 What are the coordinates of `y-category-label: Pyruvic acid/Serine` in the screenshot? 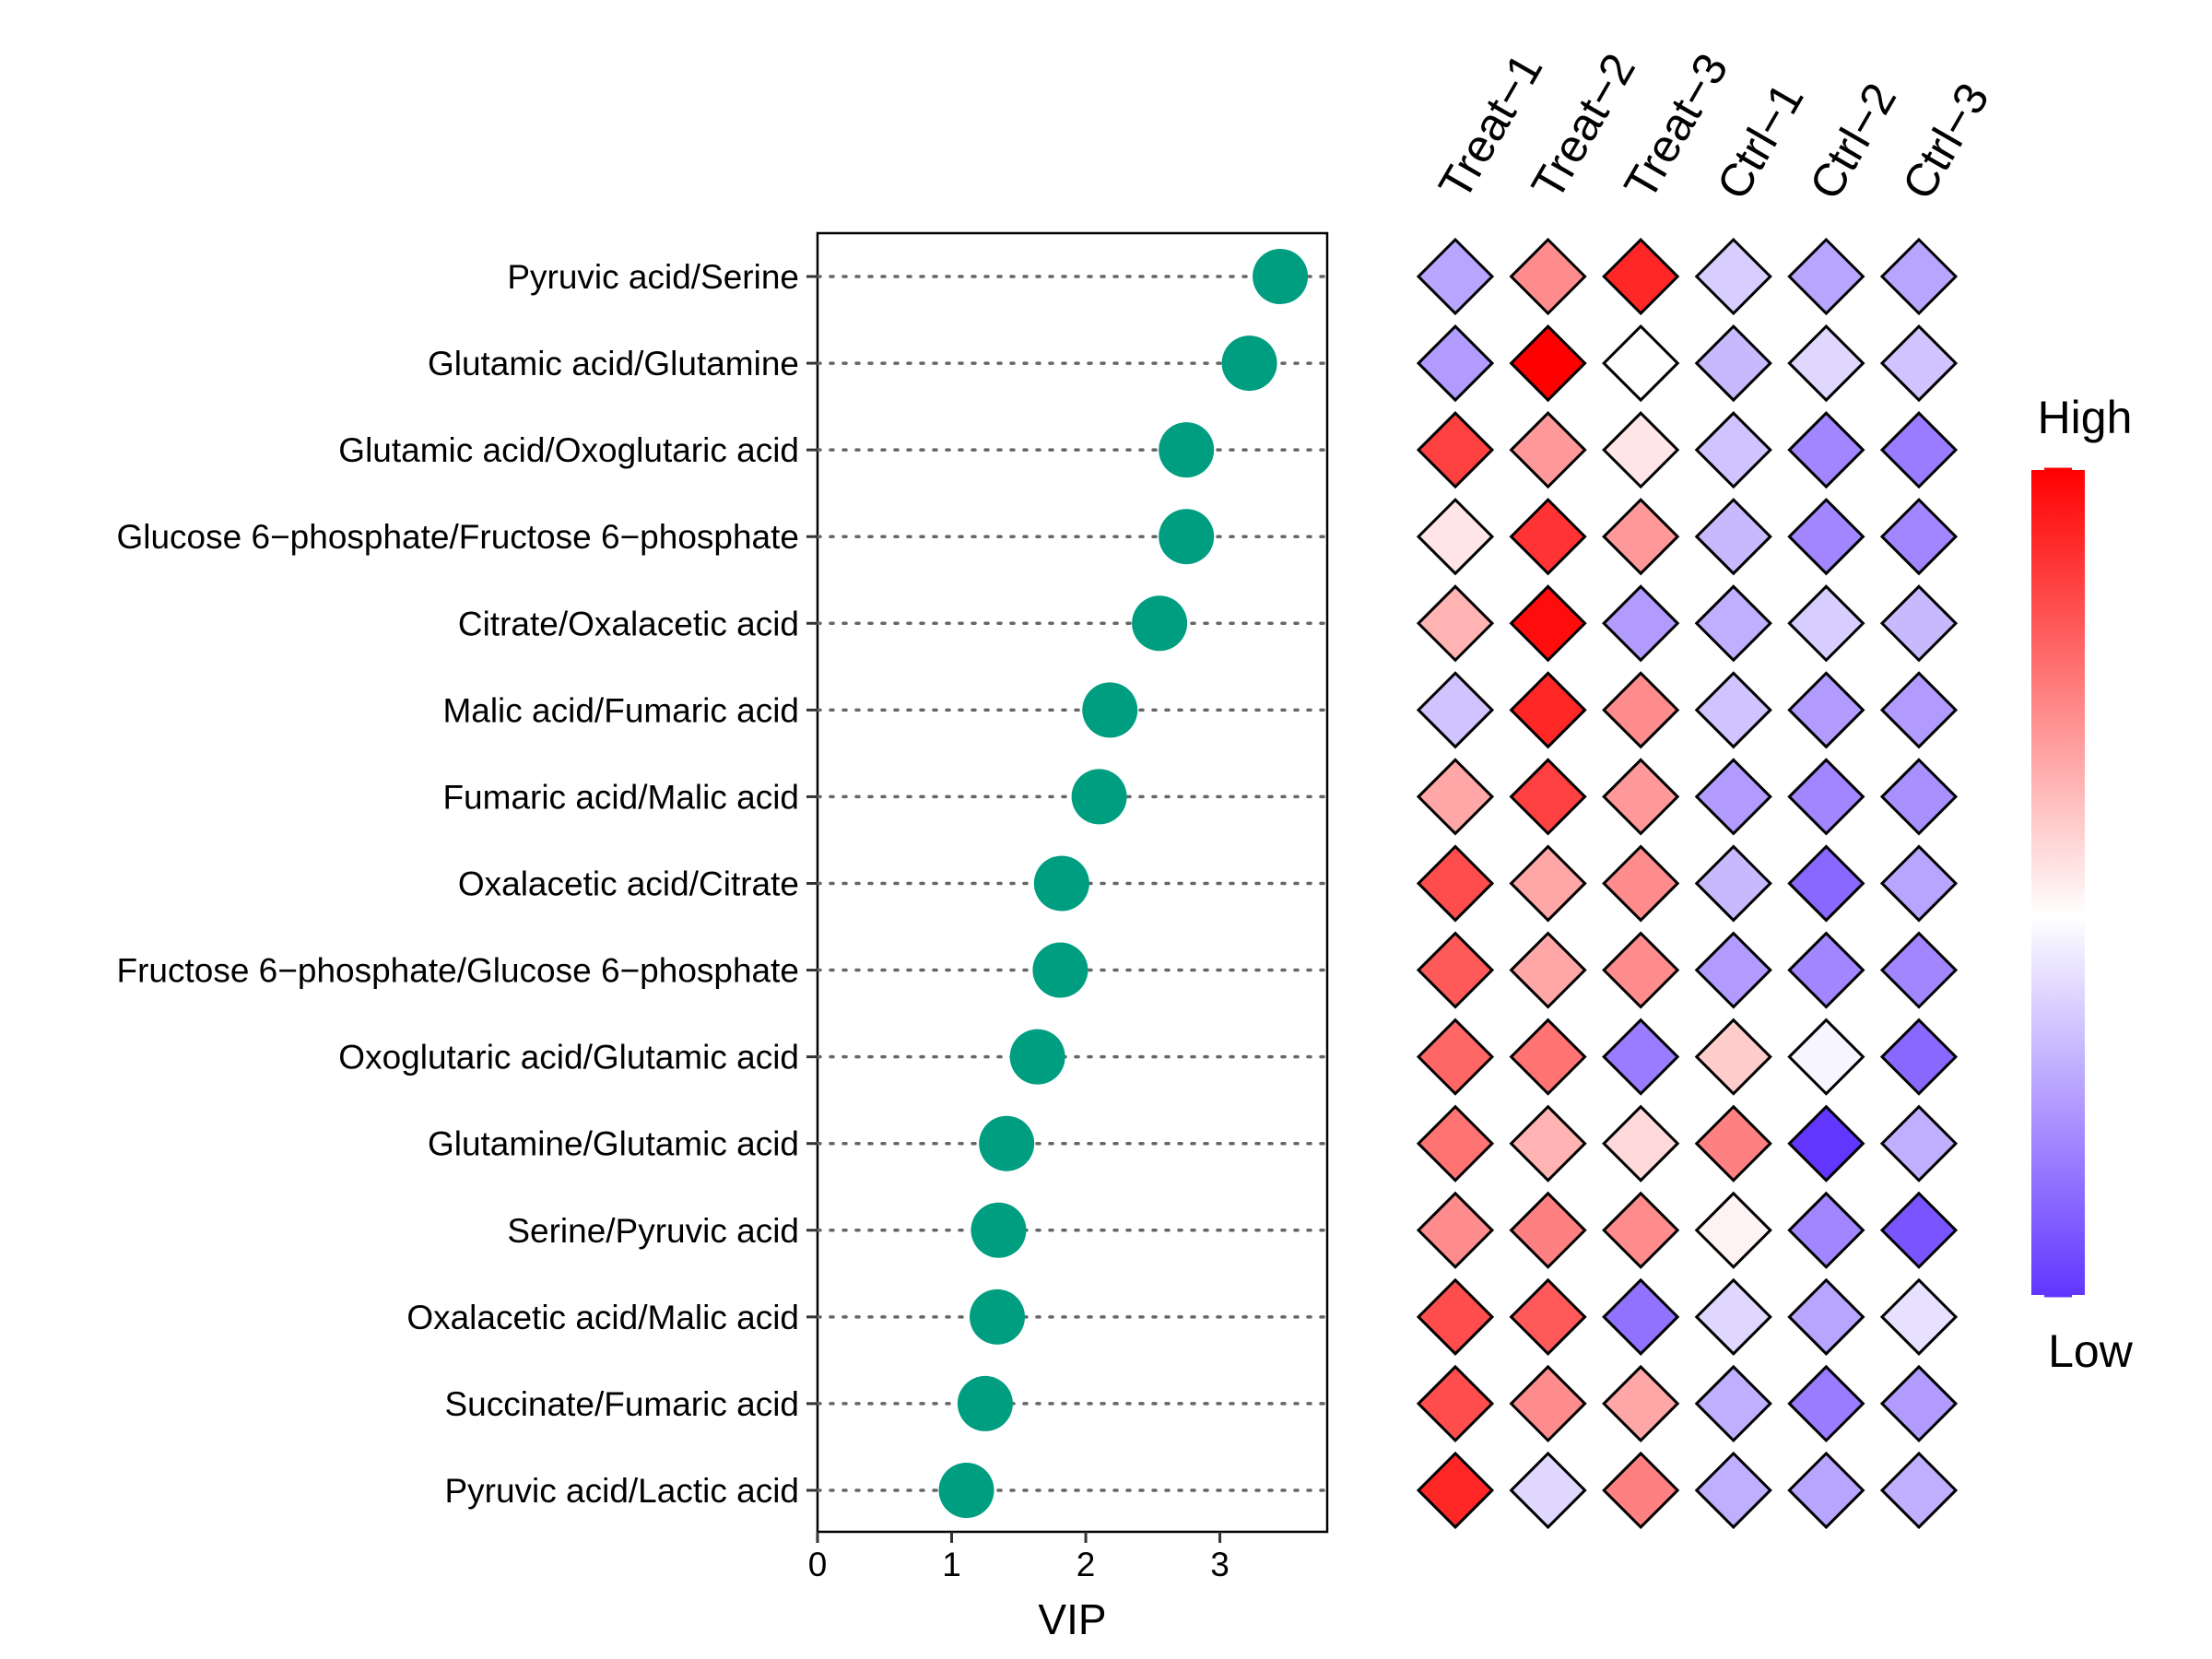 It's located at (653, 277).